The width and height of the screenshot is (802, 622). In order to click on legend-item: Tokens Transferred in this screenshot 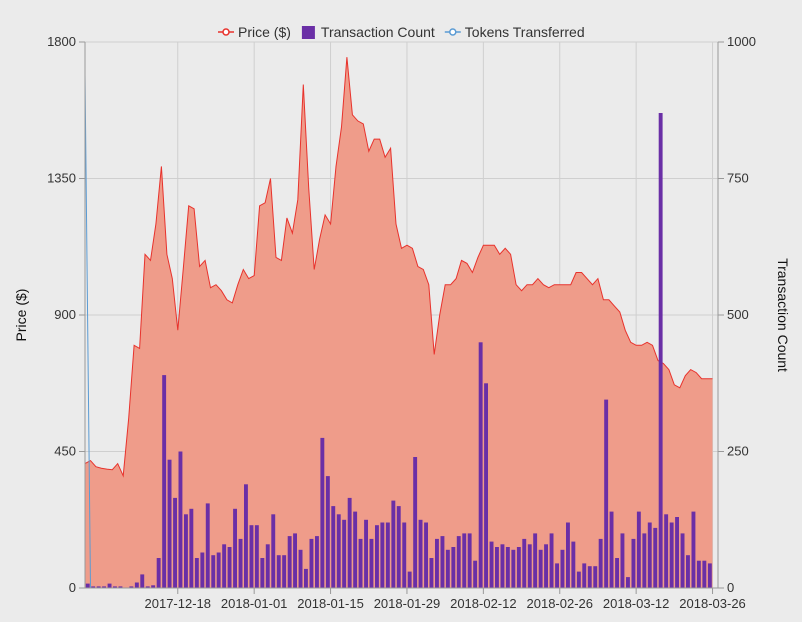, I will do `click(514, 32)`.